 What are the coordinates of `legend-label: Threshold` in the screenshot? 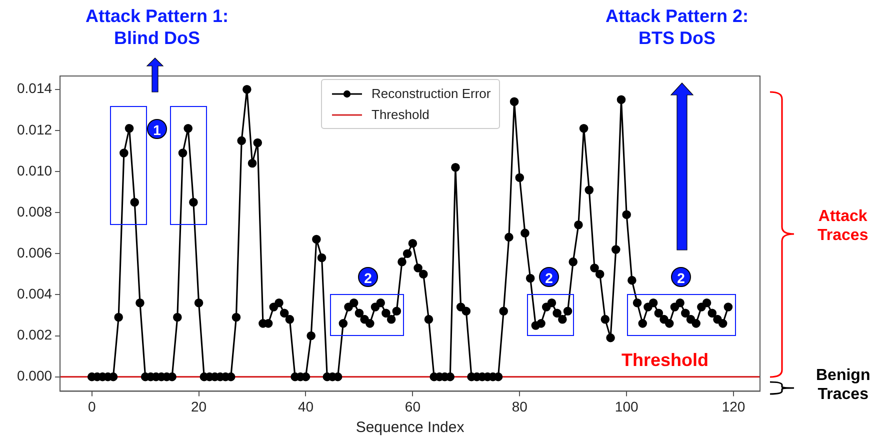 It's located at (401, 114).